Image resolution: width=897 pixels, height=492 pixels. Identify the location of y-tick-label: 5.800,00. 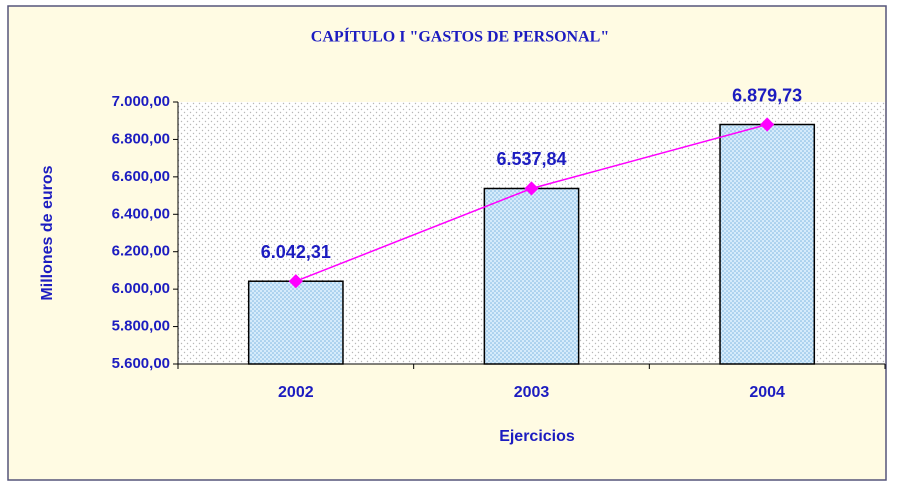
(141, 326).